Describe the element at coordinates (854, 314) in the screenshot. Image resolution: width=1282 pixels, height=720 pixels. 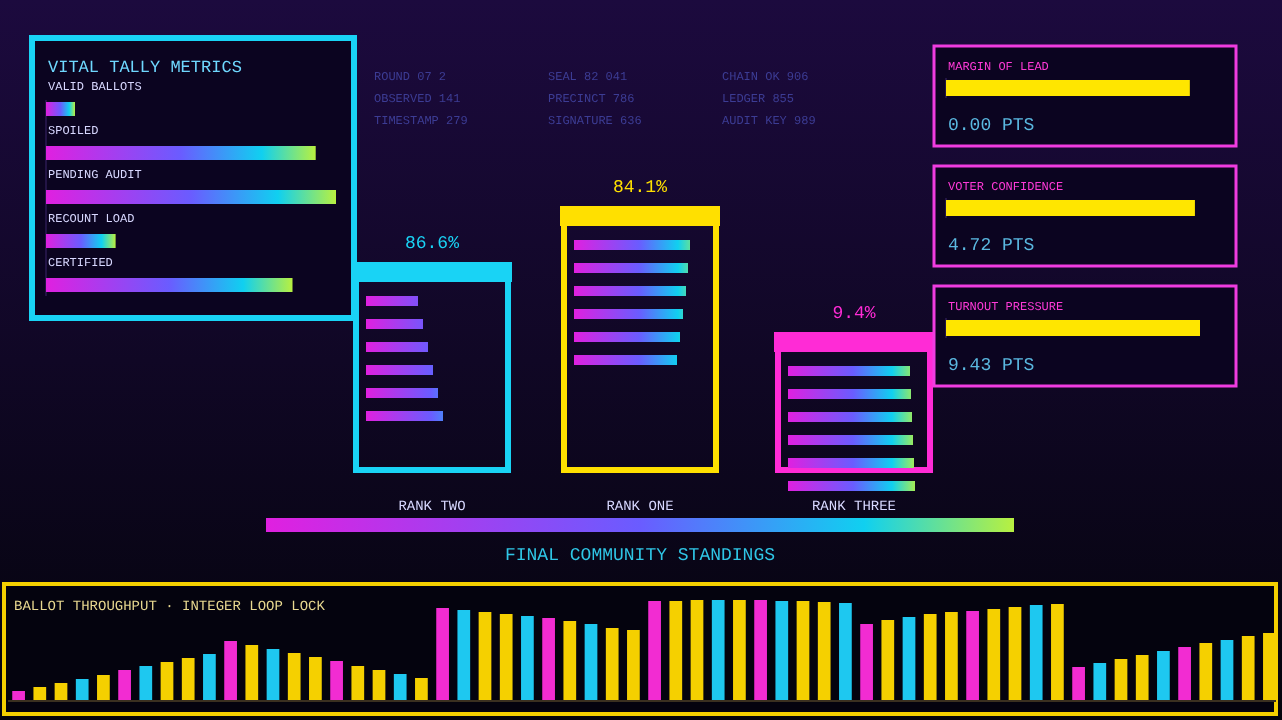
I see `text: 9.4%` at that location.